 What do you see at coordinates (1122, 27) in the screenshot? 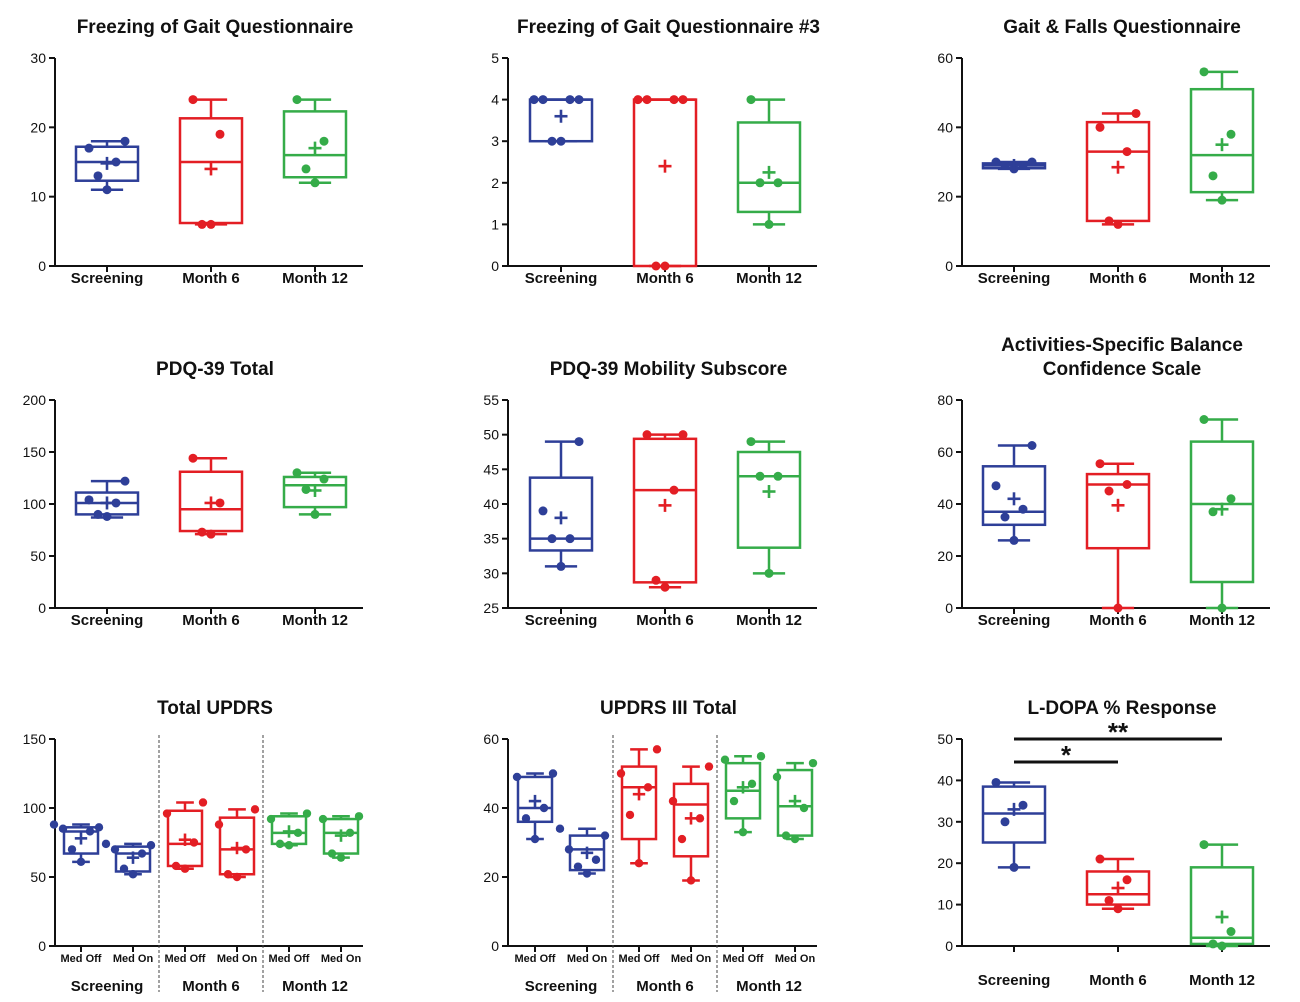
I see `chart-title: Gait & Falls Questionnaire` at bounding box center [1122, 27].